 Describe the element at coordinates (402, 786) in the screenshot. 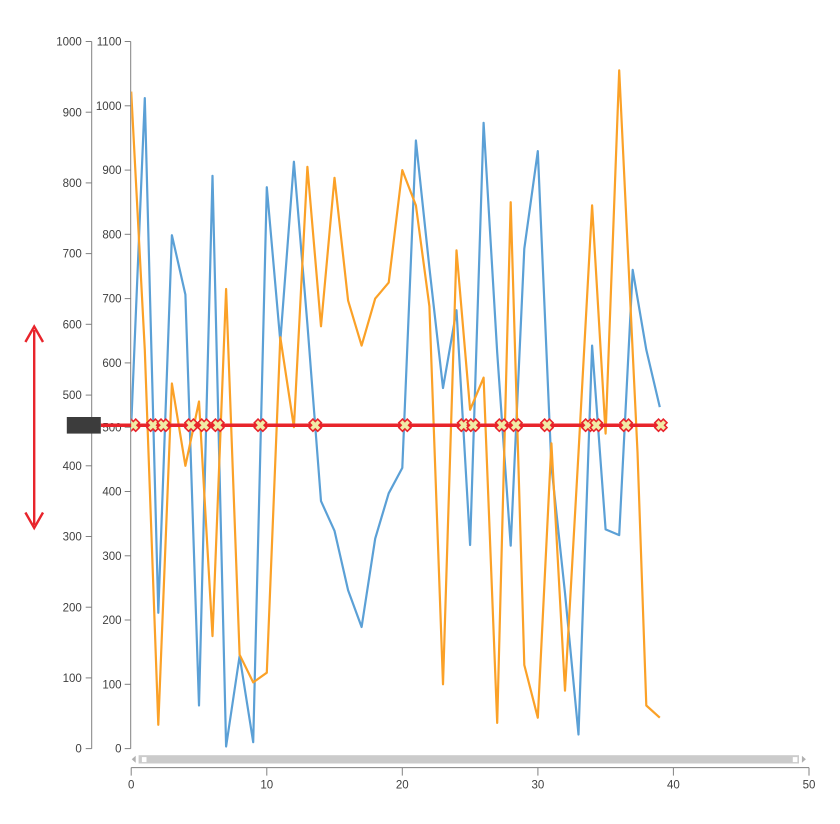

I see `svg-text: 20` at that location.